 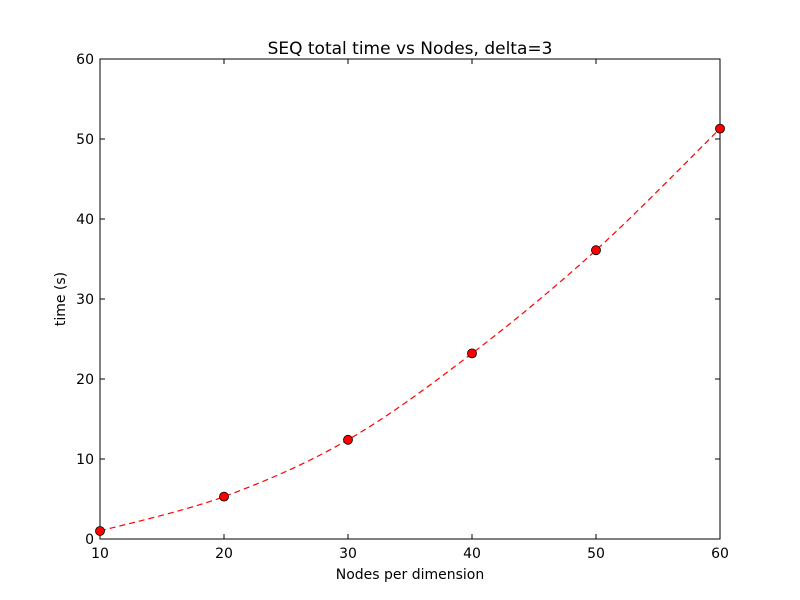 I want to click on y-axis-label: time (s), so click(x=61, y=299).